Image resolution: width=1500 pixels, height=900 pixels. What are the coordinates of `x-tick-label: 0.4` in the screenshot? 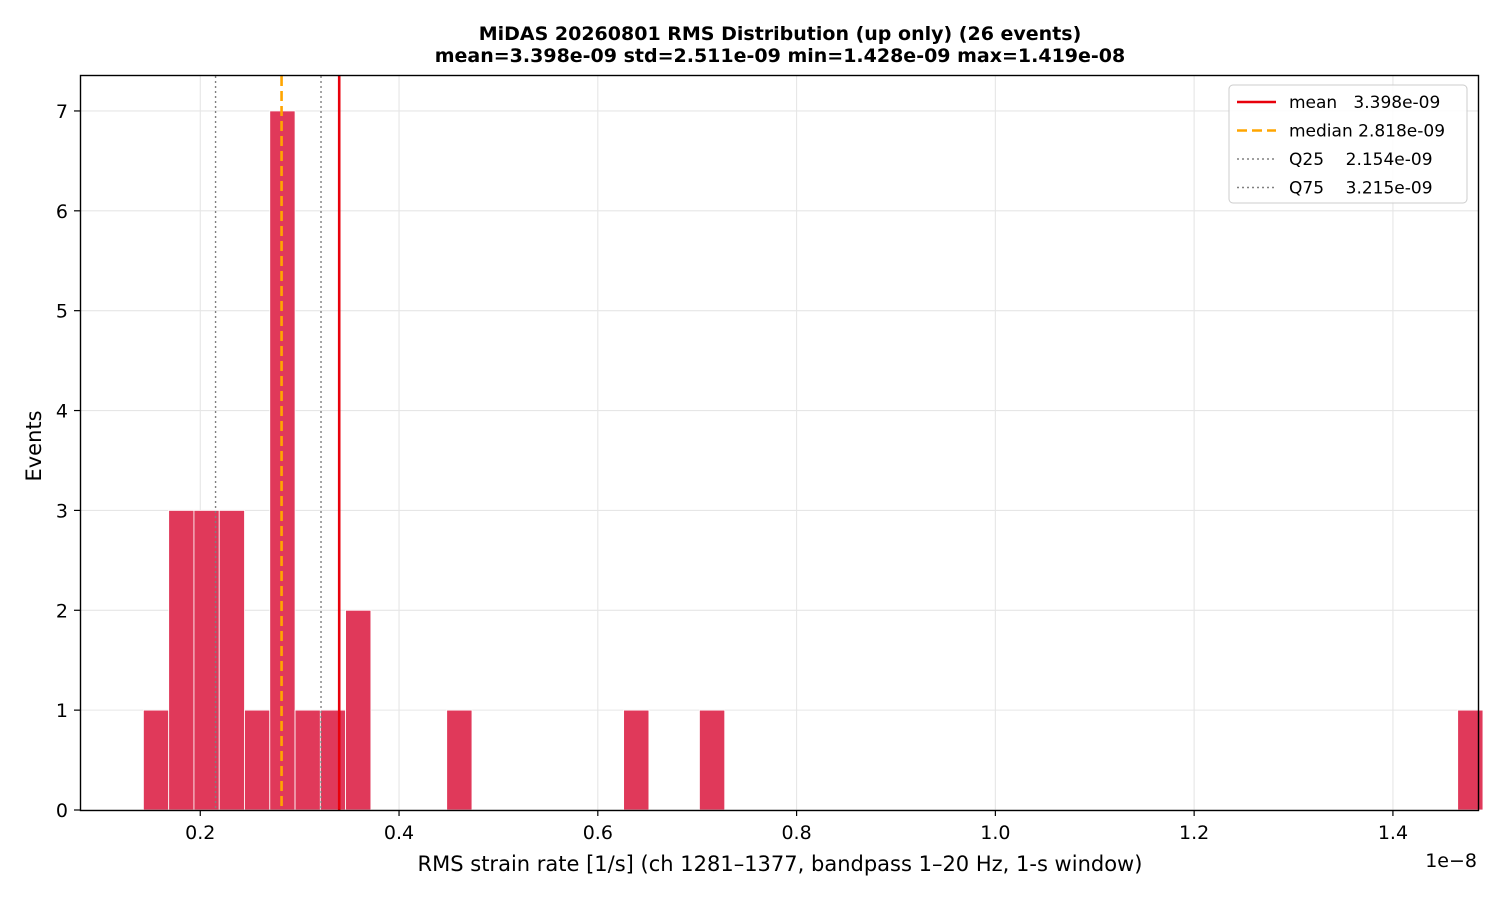 It's located at (399, 833).